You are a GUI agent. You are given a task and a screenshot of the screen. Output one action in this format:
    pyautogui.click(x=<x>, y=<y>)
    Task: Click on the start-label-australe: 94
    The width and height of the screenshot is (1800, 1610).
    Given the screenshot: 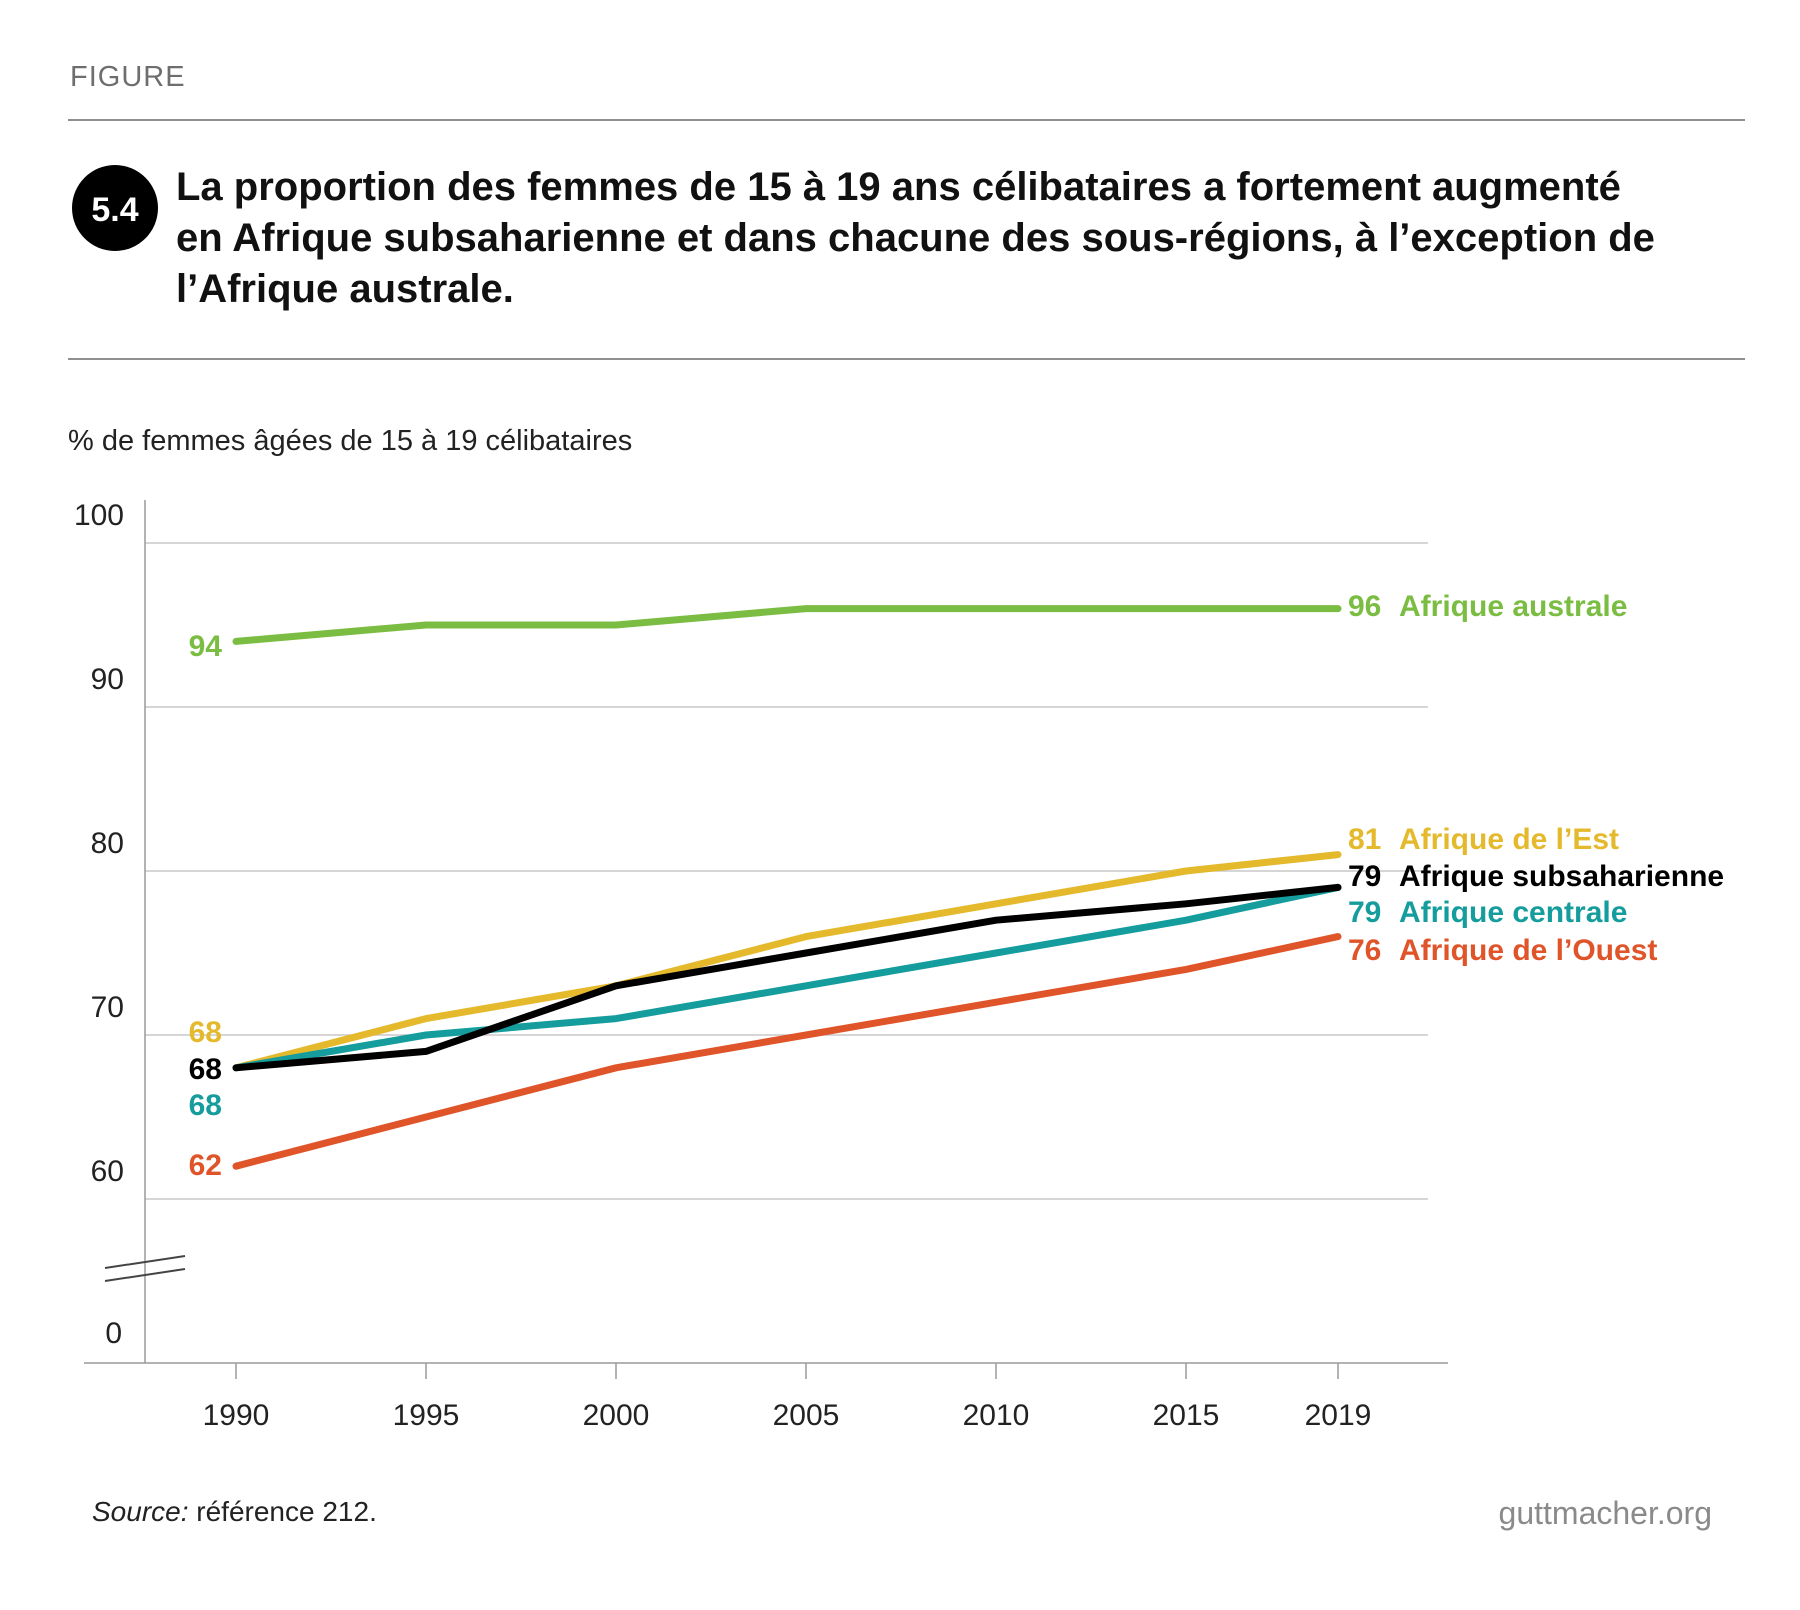 What is the action you would take?
    pyautogui.click(x=206, y=646)
    